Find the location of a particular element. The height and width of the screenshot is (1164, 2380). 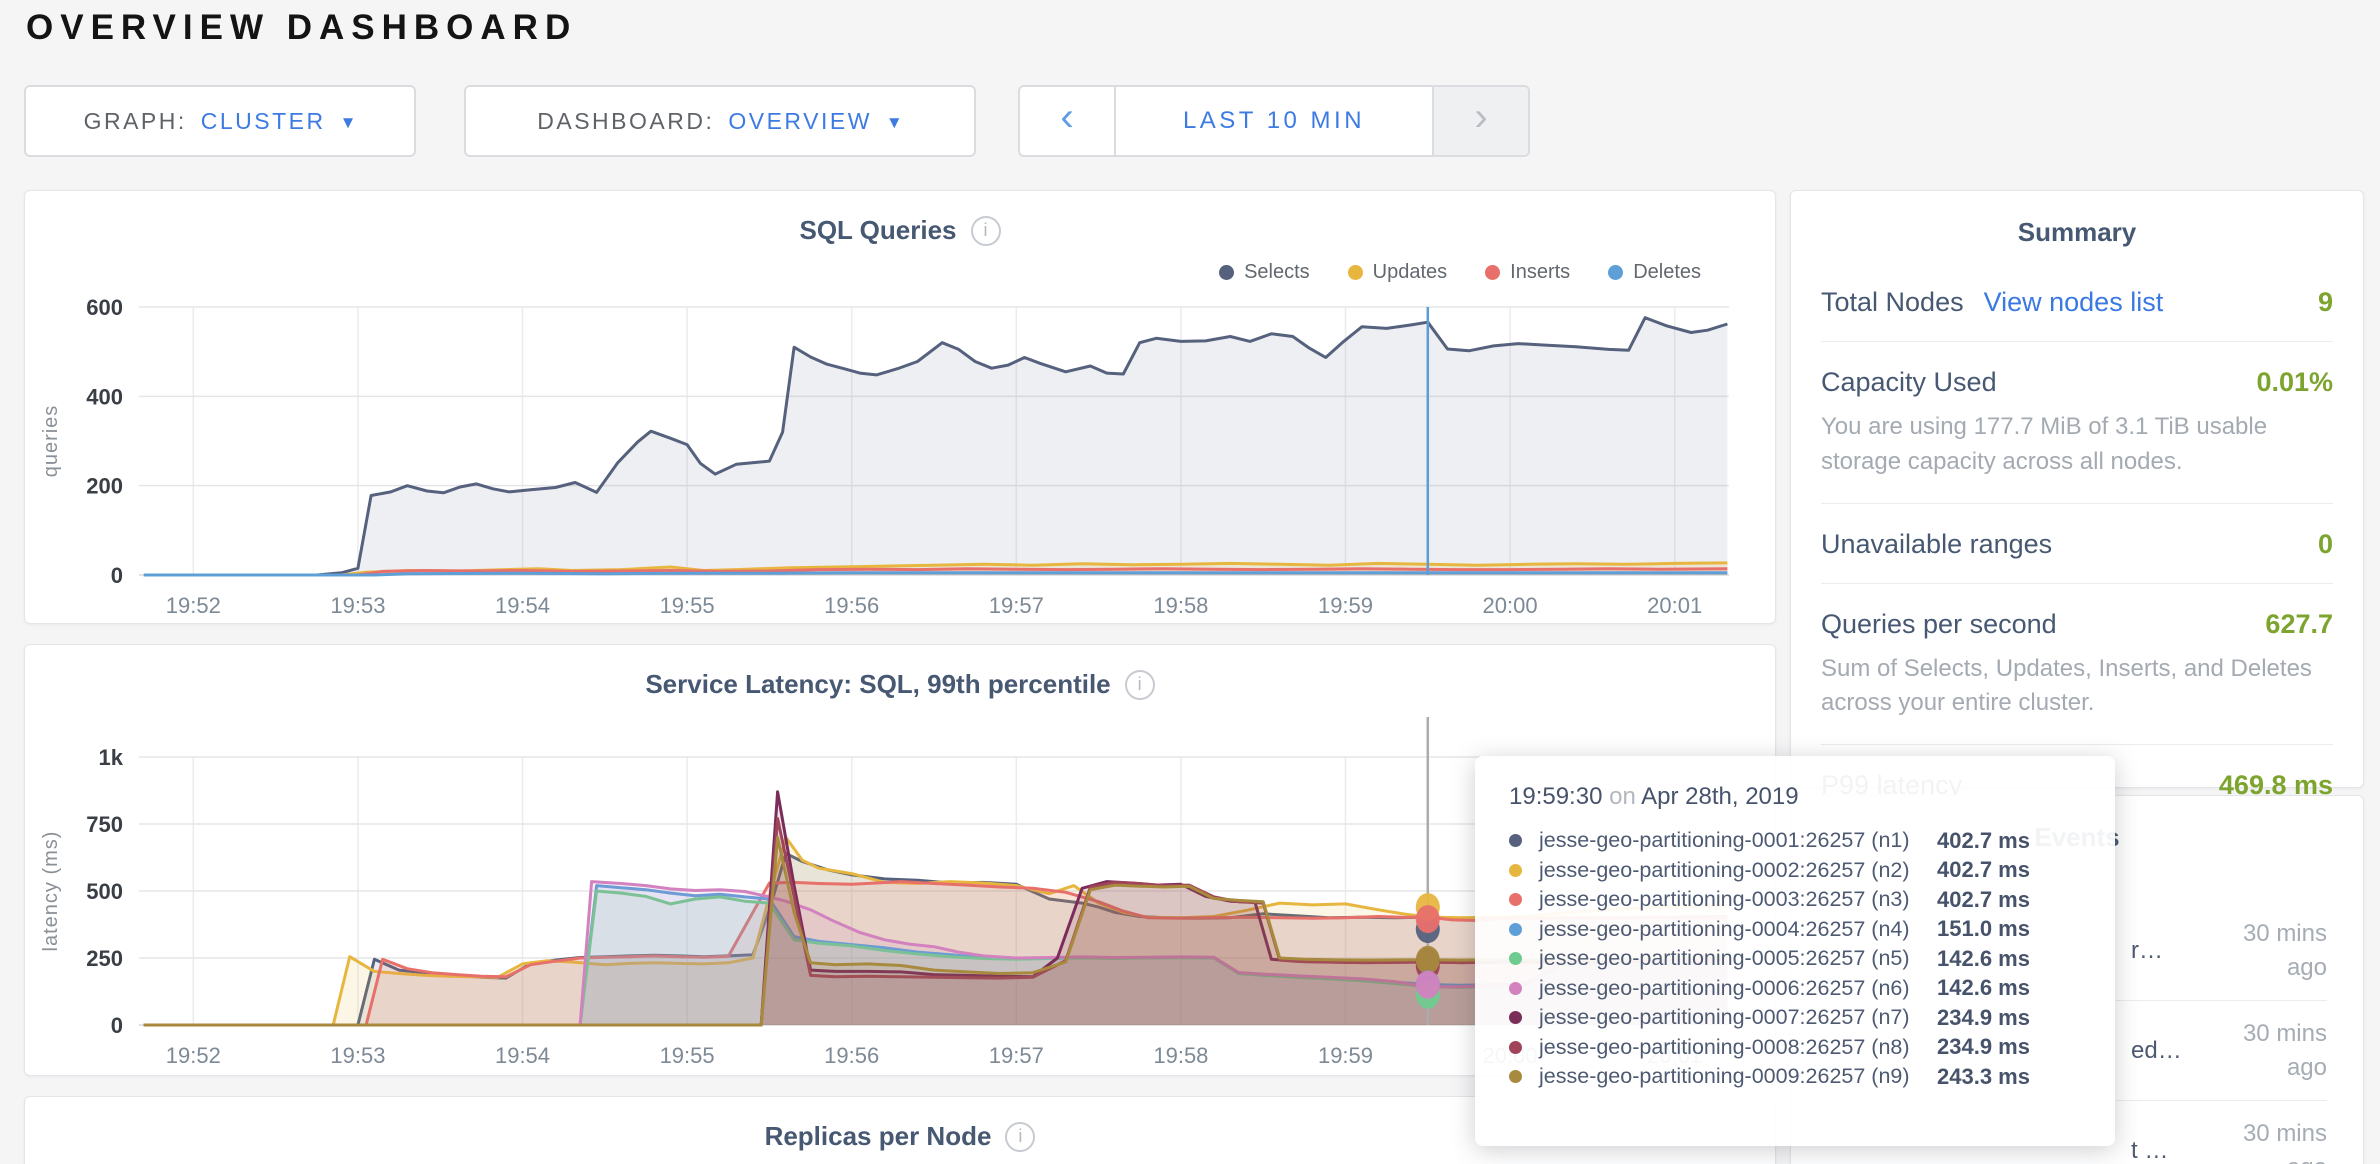

svg-text: queries is located at coordinates (51, 441).